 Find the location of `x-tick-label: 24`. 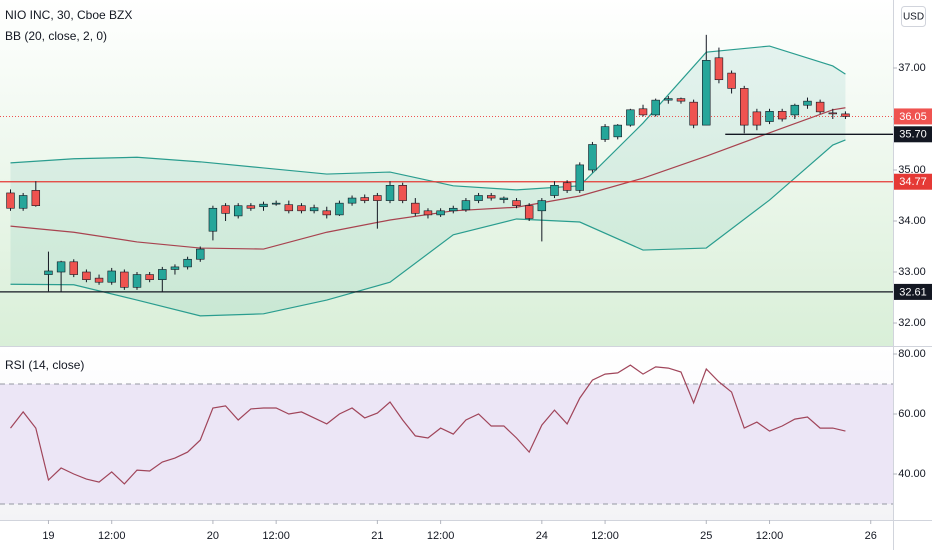

x-tick-label: 24 is located at coordinates (542, 536).